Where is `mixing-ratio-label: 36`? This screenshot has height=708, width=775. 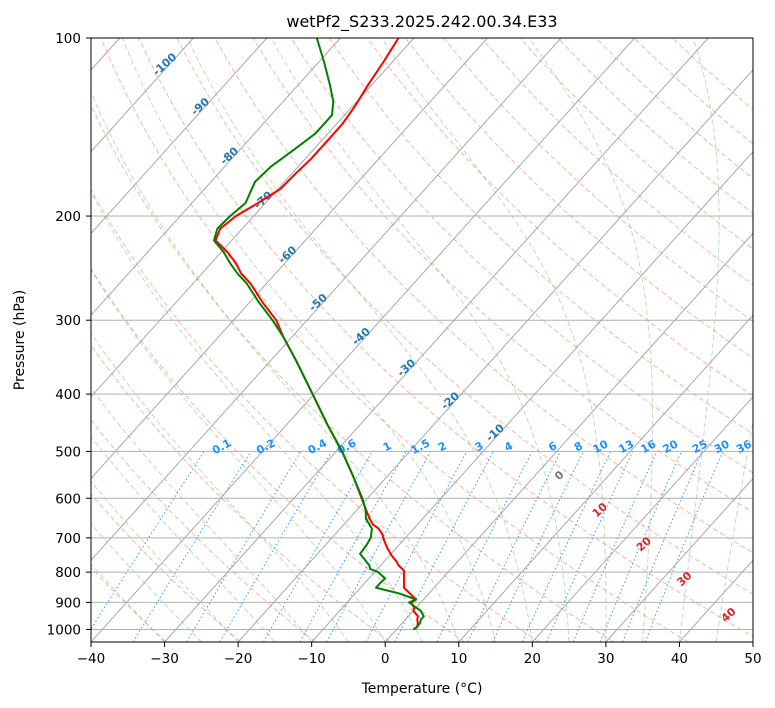 mixing-ratio-label: 36 is located at coordinates (744, 446).